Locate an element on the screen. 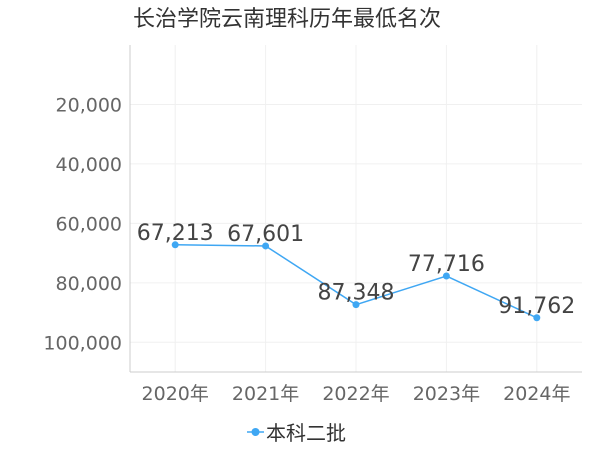  data-label: 77,716 is located at coordinates (446, 264).